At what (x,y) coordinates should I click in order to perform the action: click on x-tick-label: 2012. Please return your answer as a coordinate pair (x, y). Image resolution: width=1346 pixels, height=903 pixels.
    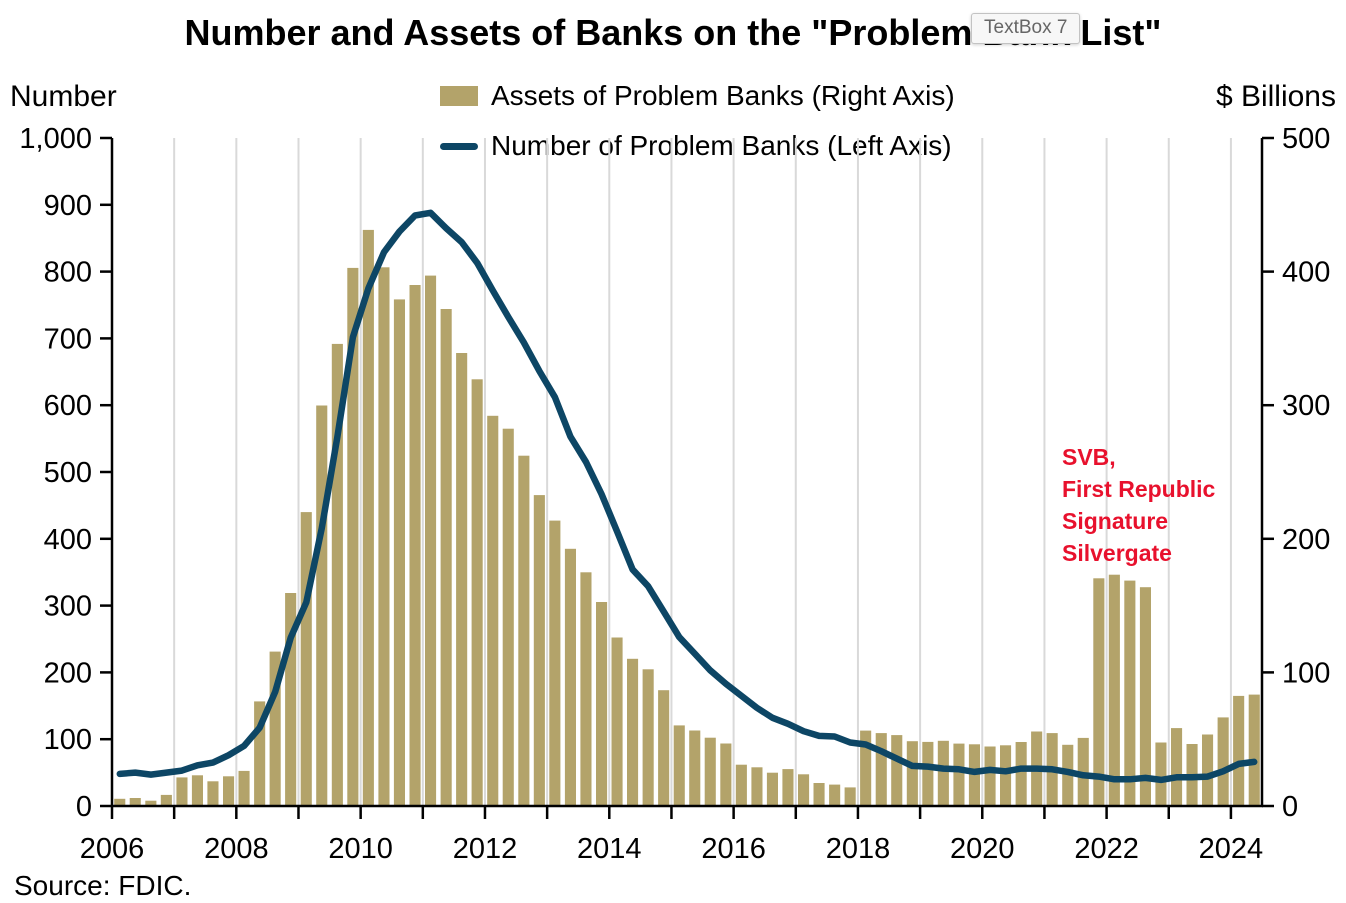
    Looking at the image, I should click on (485, 849).